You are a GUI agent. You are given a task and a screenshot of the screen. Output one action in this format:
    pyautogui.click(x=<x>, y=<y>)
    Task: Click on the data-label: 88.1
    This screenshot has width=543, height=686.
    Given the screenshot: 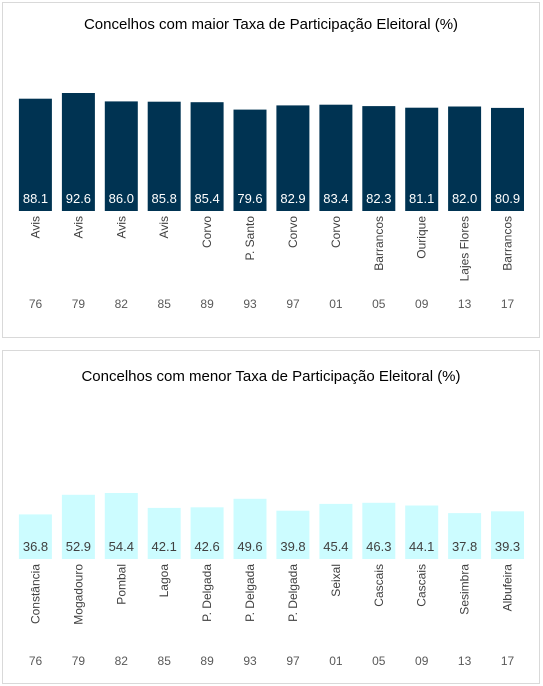 What is the action you would take?
    pyautogui.click(x=35, y=198)
    